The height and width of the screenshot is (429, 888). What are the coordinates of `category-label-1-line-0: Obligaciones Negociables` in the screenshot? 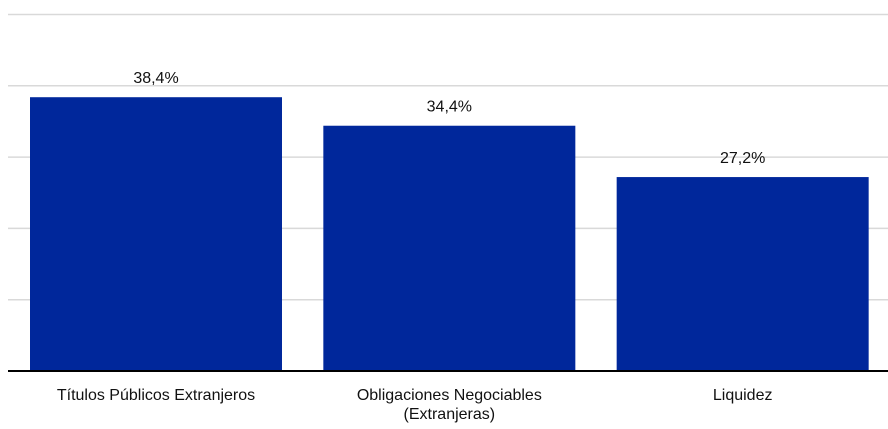 It's located at (449, 395).